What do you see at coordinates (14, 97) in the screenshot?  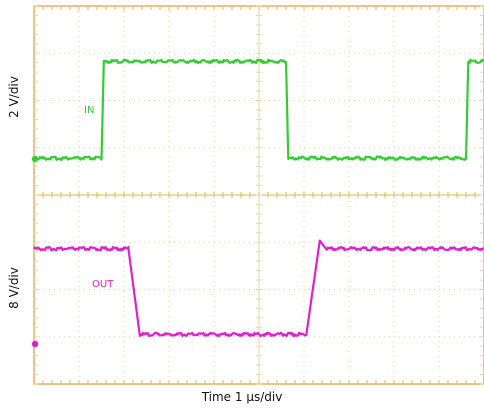 I see `y-axis-label-in: 2 V/div` at bounding box center [14, 97].